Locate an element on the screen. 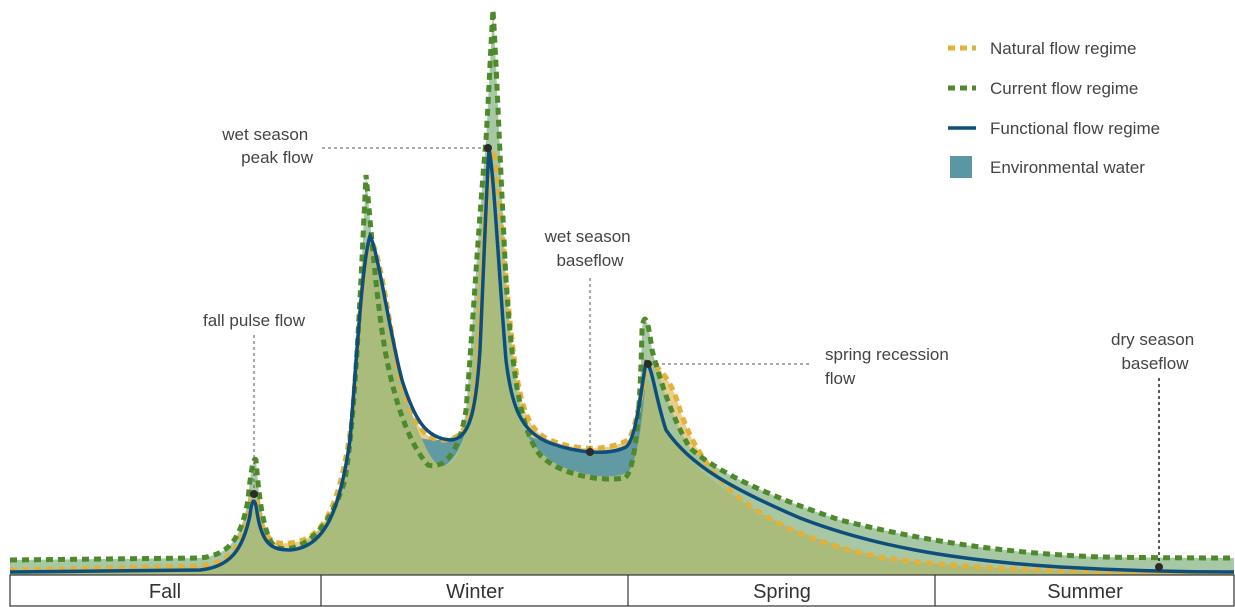  season-bar-frame is located at coordinates (622, 590).